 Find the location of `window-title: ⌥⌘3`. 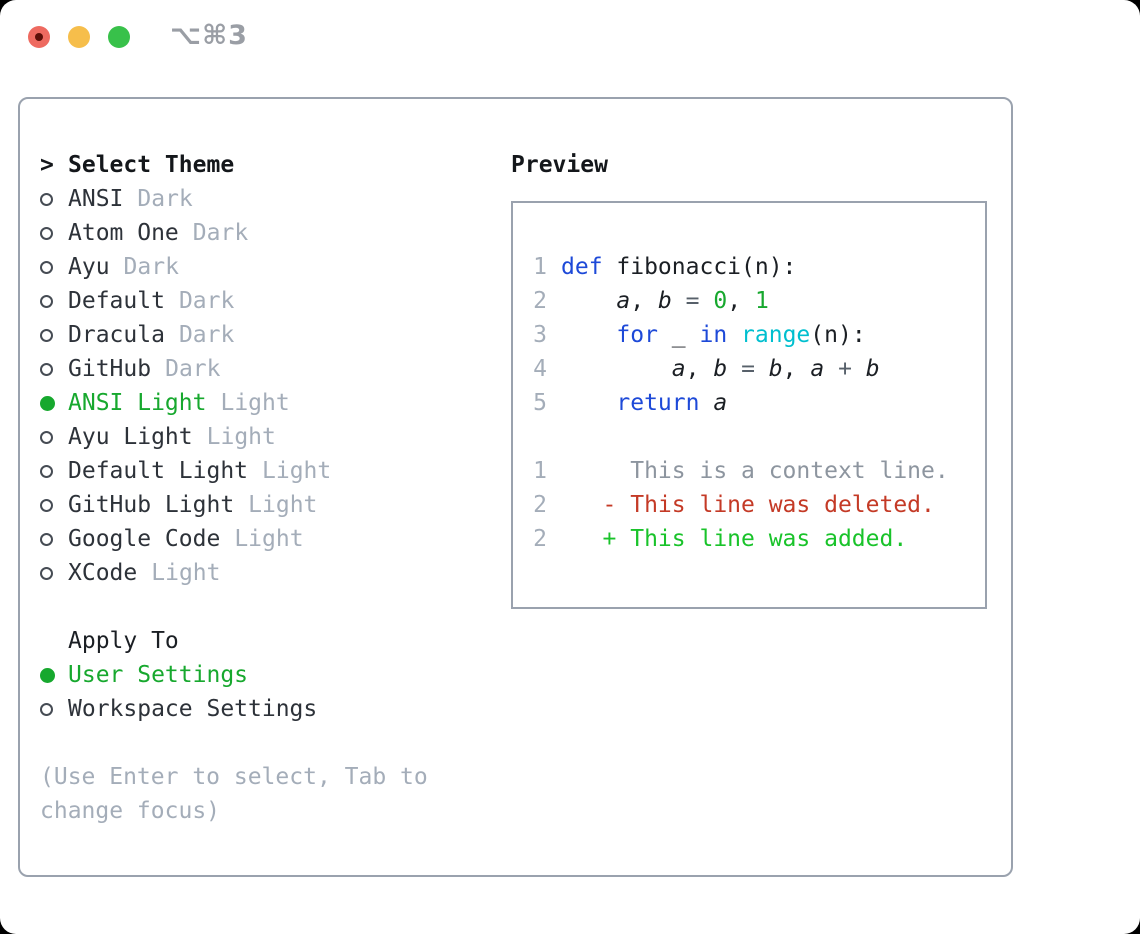

window-title: ⌥⌘3 is located at coordinates (209, 35).